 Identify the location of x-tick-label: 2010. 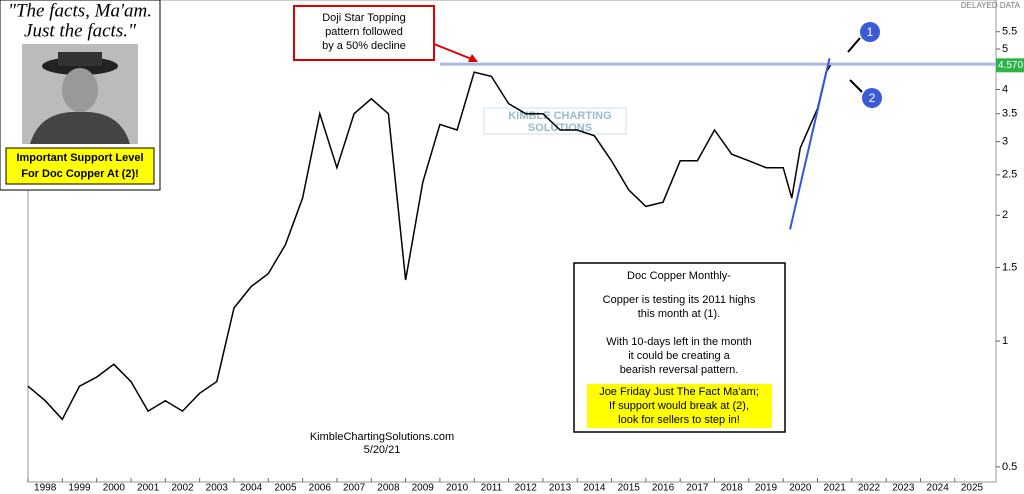
(457, 488).